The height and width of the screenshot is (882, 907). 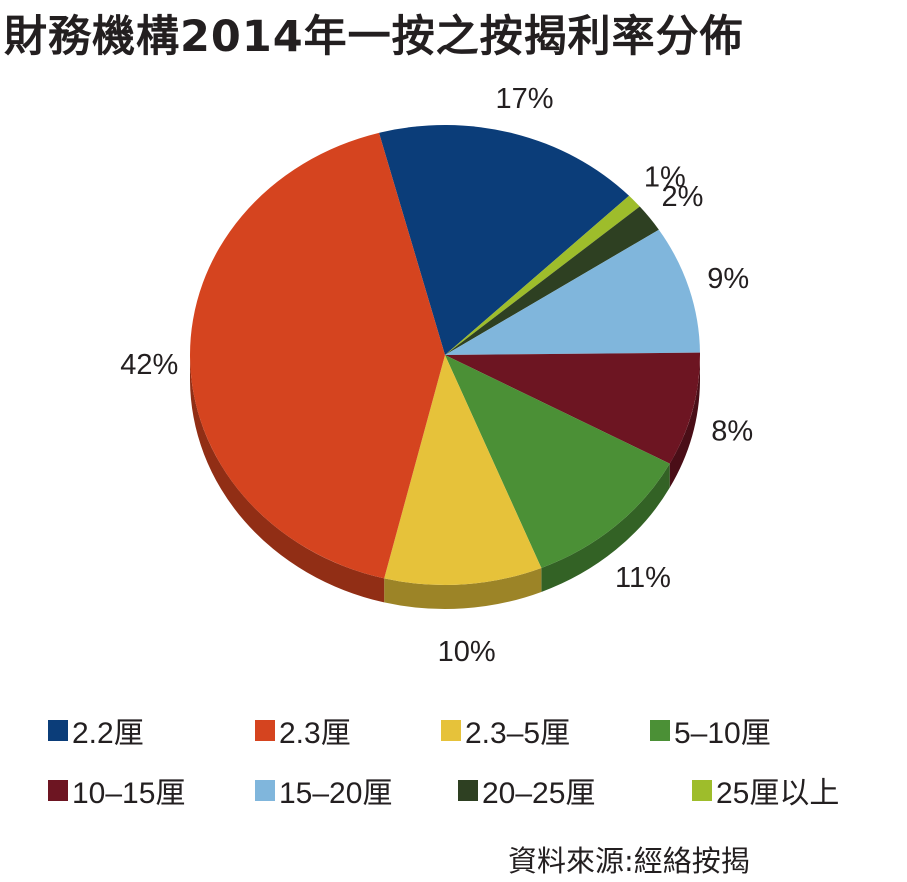 I want to click on pie-slice-2.3厘, so click(x=317, y=355).